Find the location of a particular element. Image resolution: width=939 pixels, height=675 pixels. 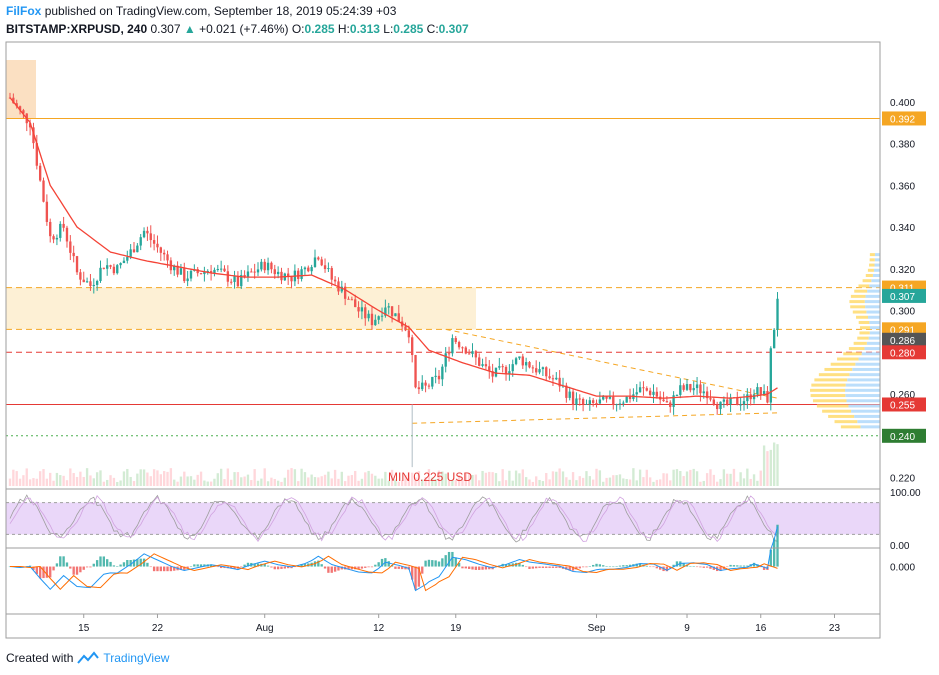

price-badge-label: 0.291 is located at coordinates (902, 330).